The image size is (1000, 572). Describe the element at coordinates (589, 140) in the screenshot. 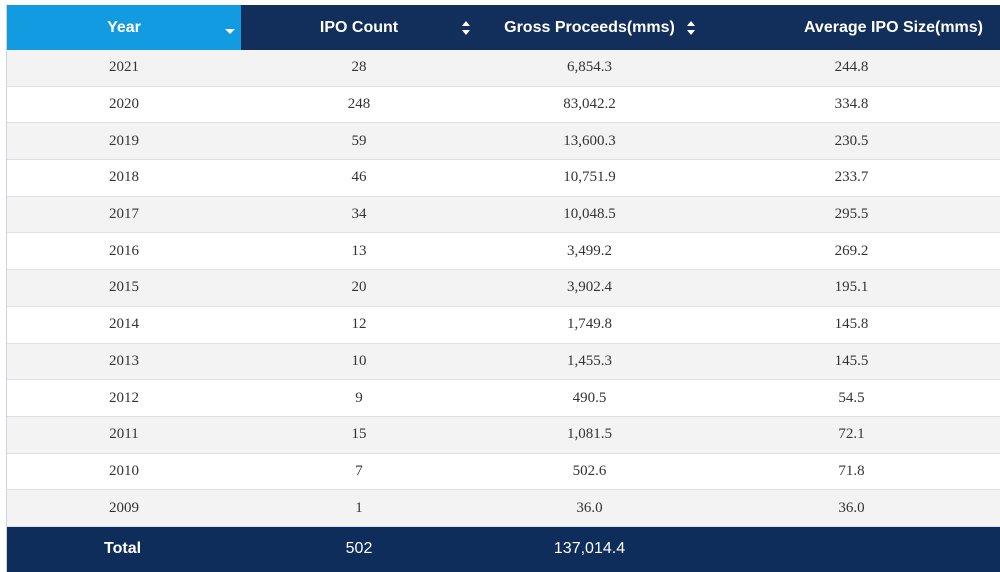

I see `cell-gross-proceeds: 13,600.3` at that location.